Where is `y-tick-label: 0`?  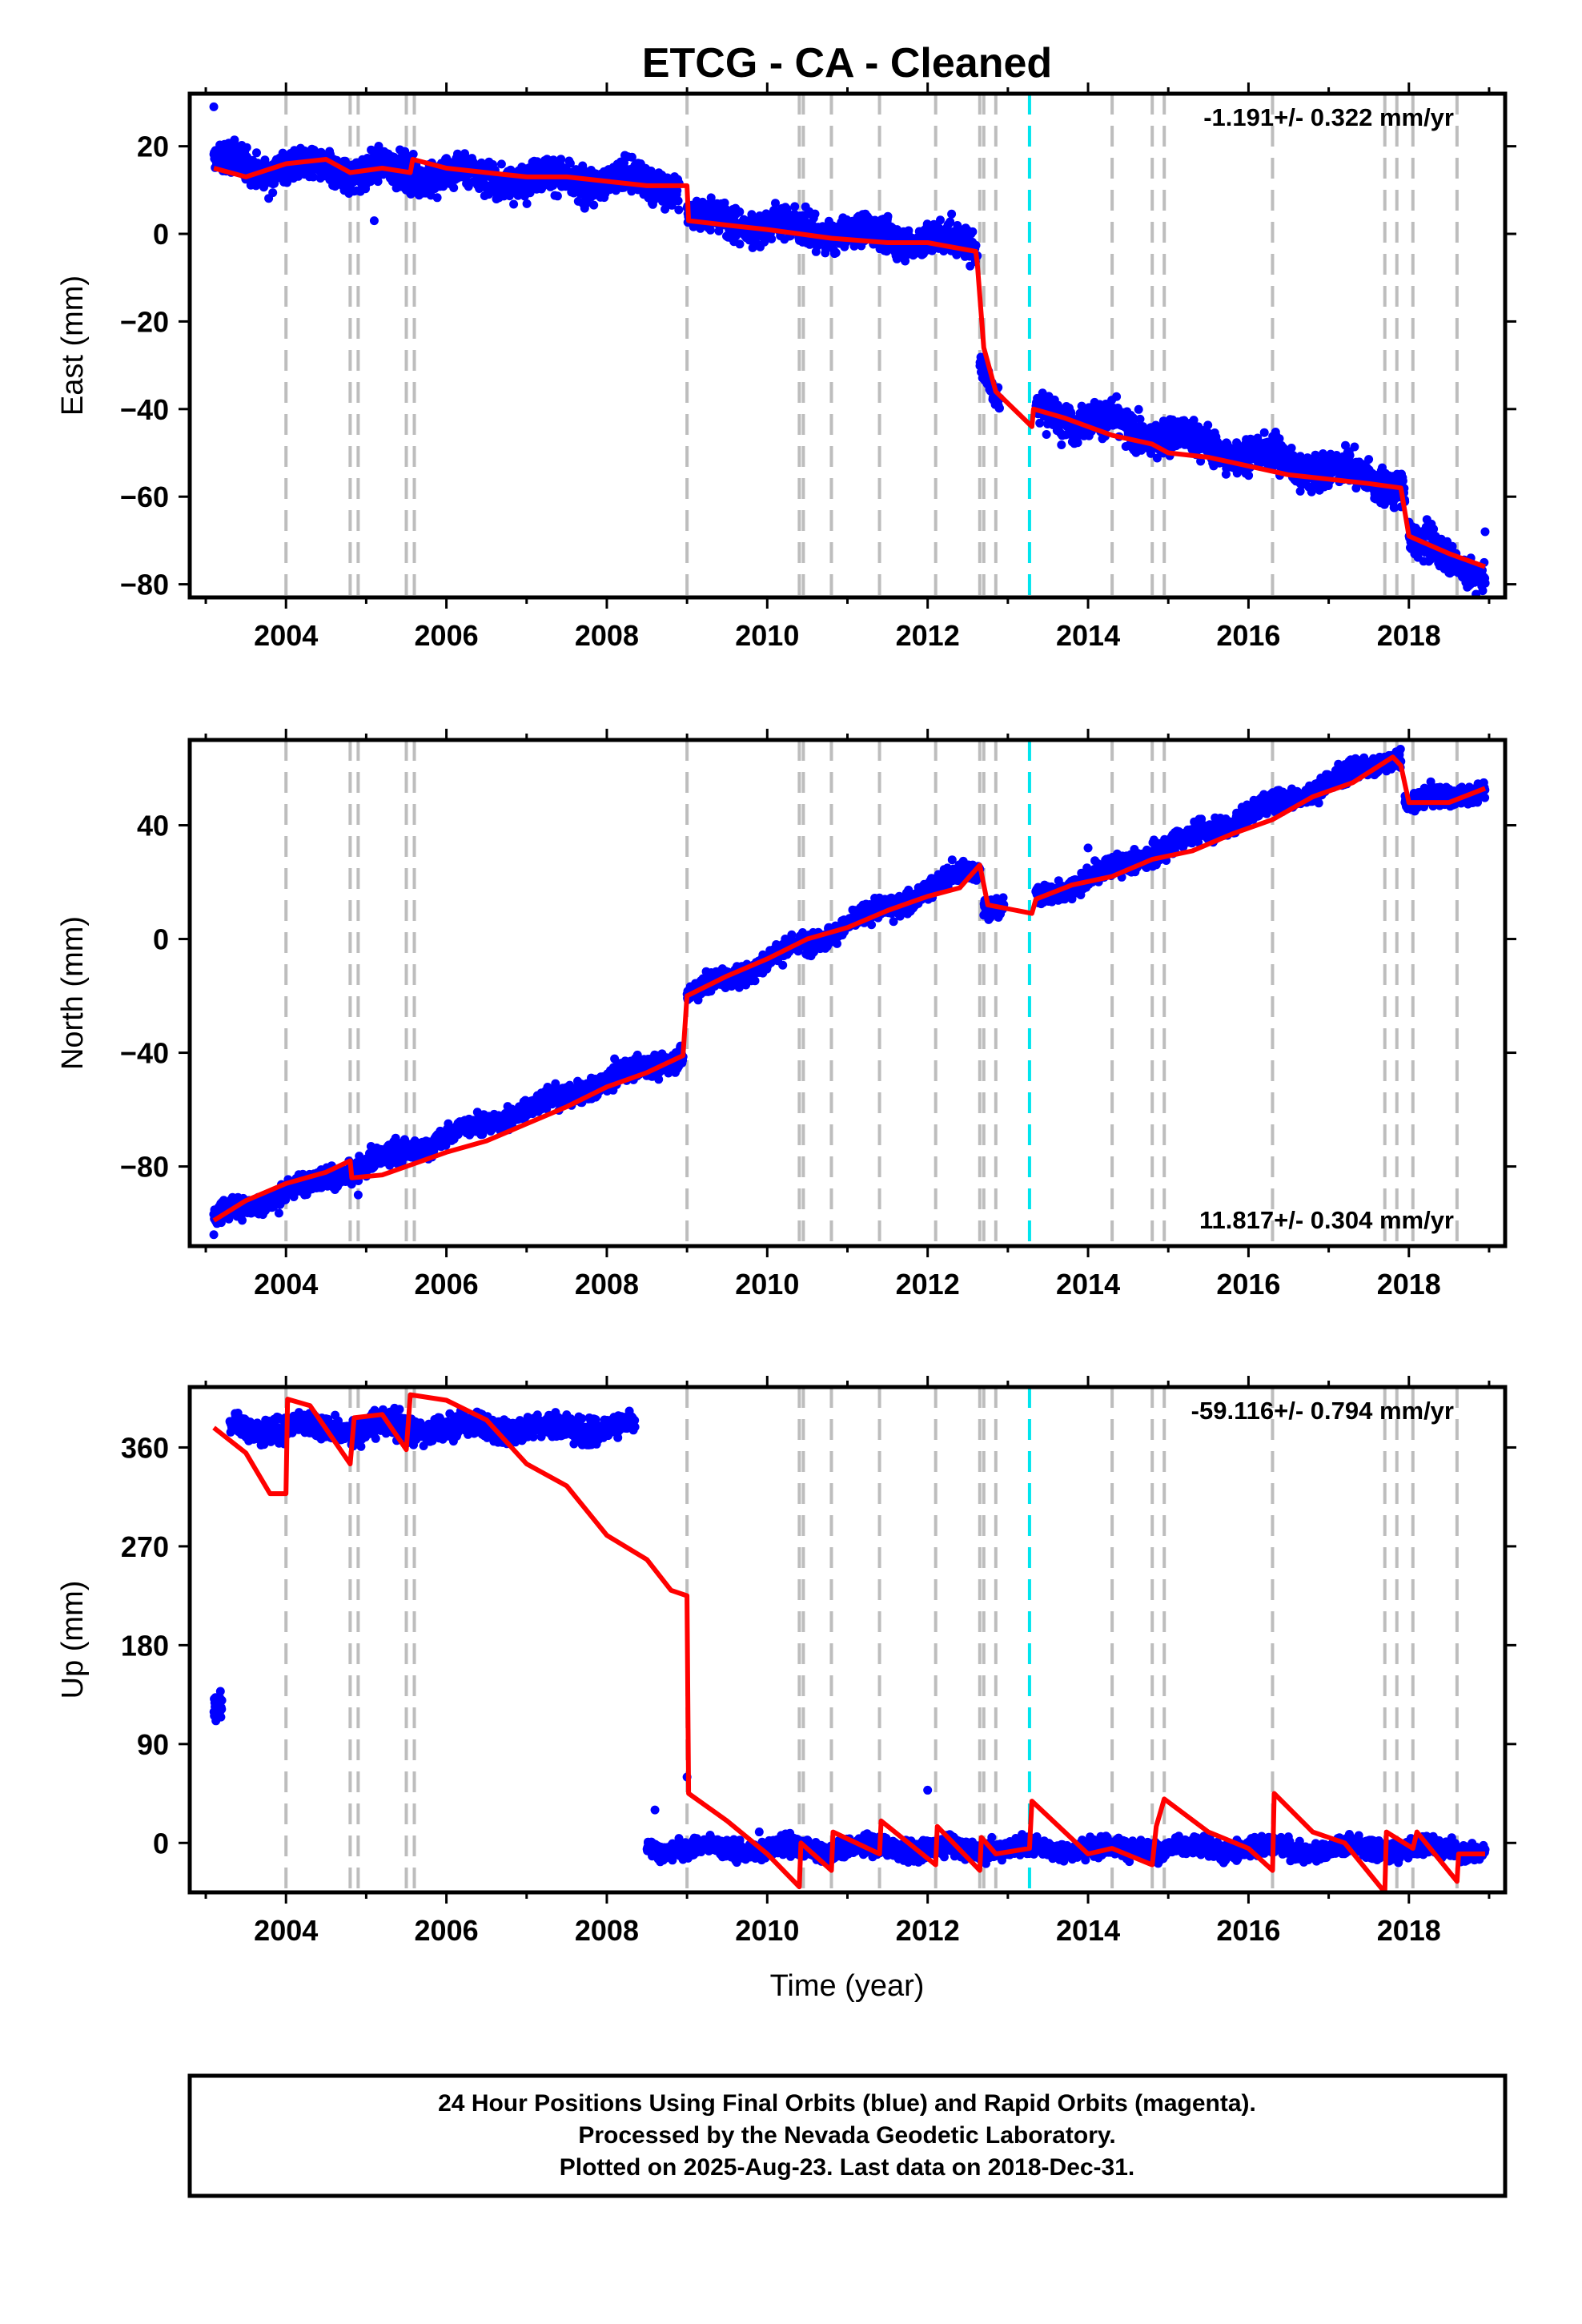
y-tick-label: 0 is located at coordinates (161, 235).